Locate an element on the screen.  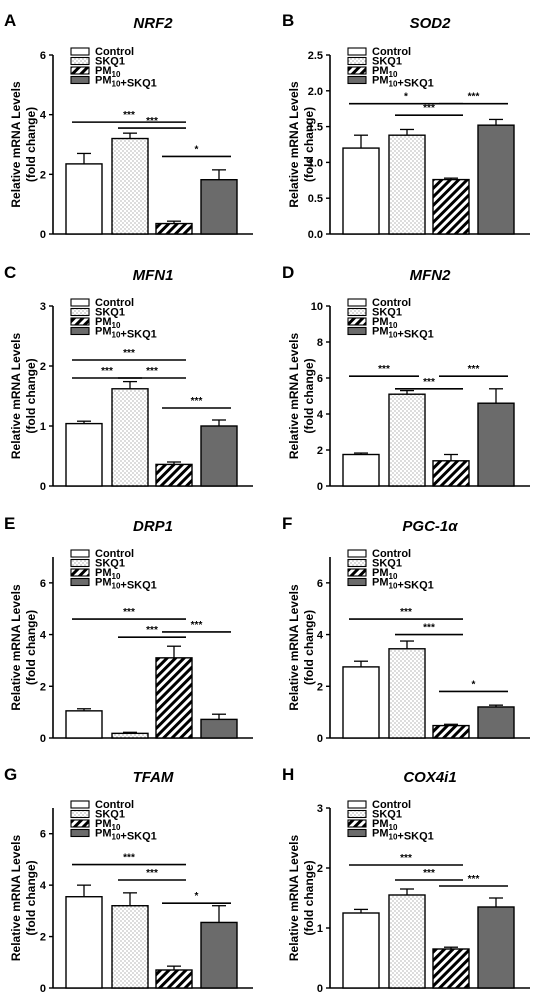
panel-letter: C is located at coordinates (10, 272).